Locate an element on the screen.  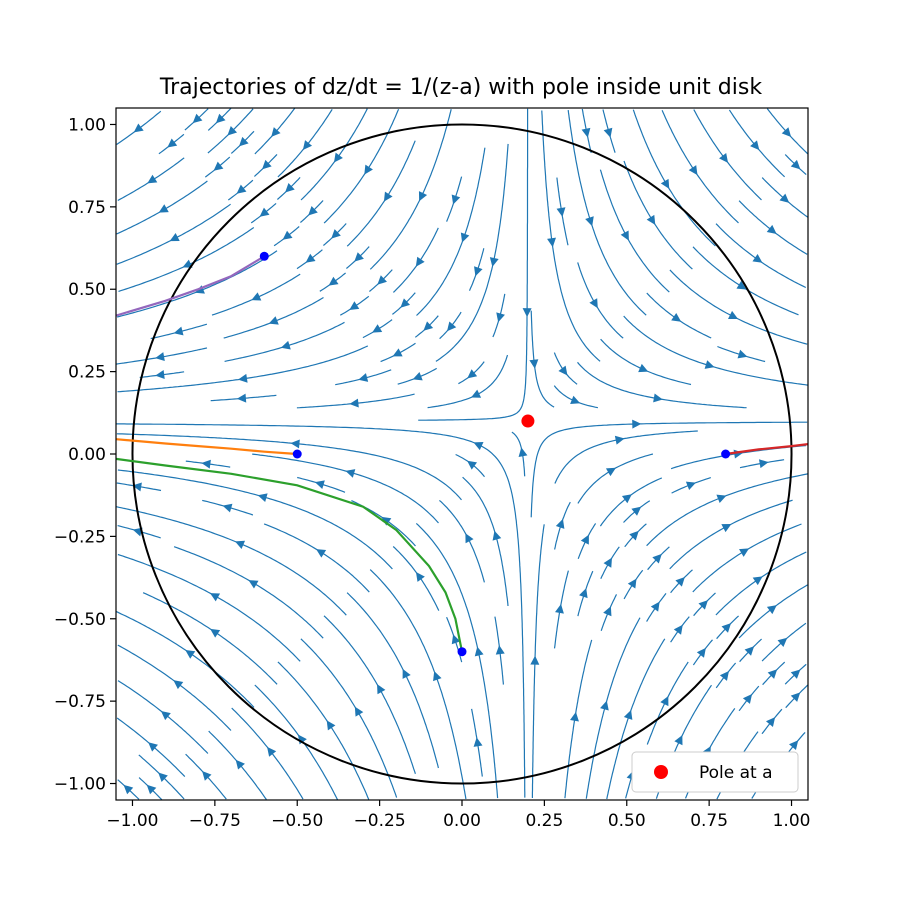
y-tick-label: −0.50 is located at coordinates (80, 620).